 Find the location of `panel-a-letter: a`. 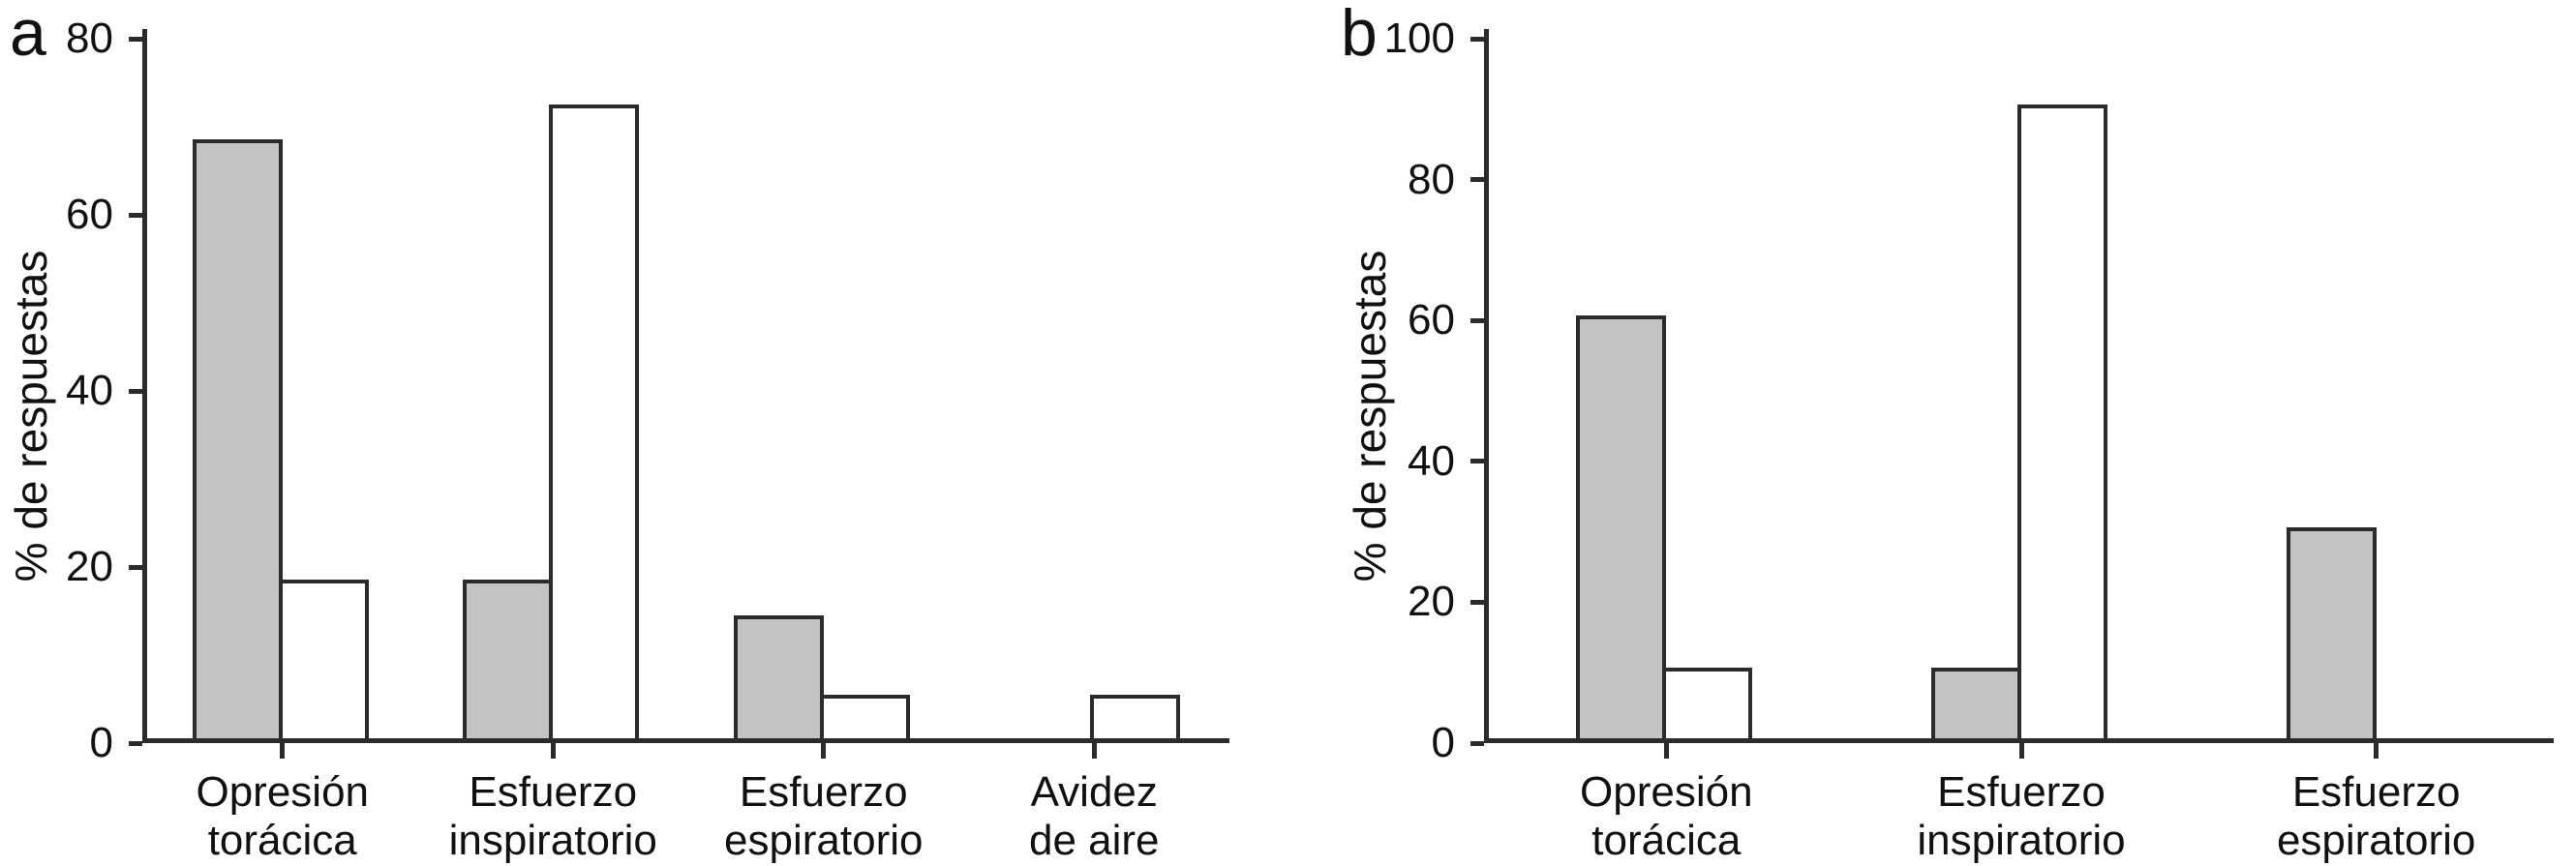

panel-a-letter: a is located at coordinates (28, 35).